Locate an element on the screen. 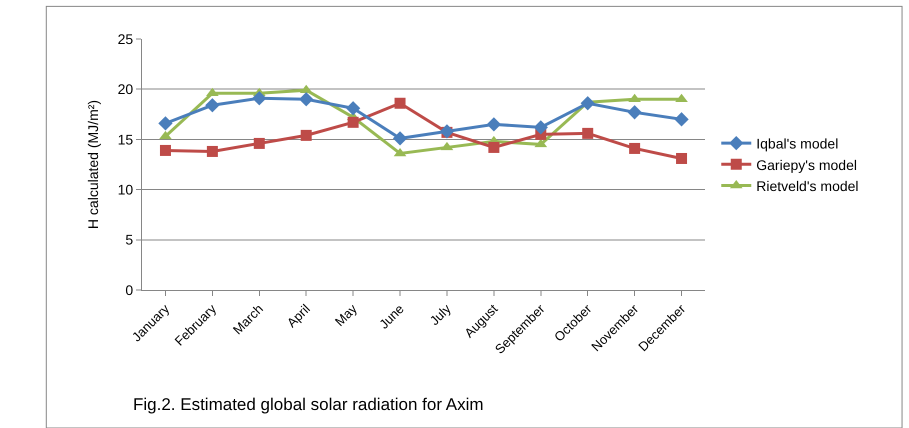 The height and width of the screenshot is (428, 909). caption: Fig.2. Estimated global solar radiation for Axim is located at coordinates (308, 404).